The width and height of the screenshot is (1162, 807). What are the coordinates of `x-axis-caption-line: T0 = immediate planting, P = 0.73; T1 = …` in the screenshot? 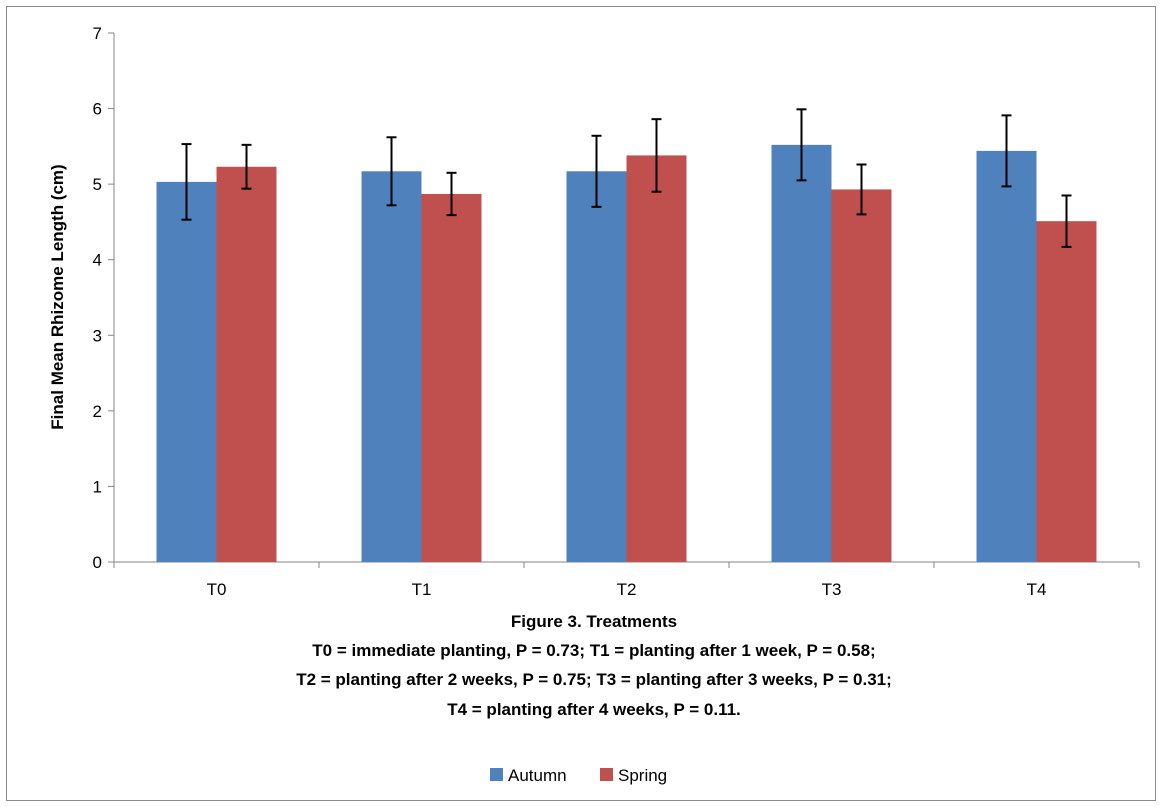 It's located at (593, 650).